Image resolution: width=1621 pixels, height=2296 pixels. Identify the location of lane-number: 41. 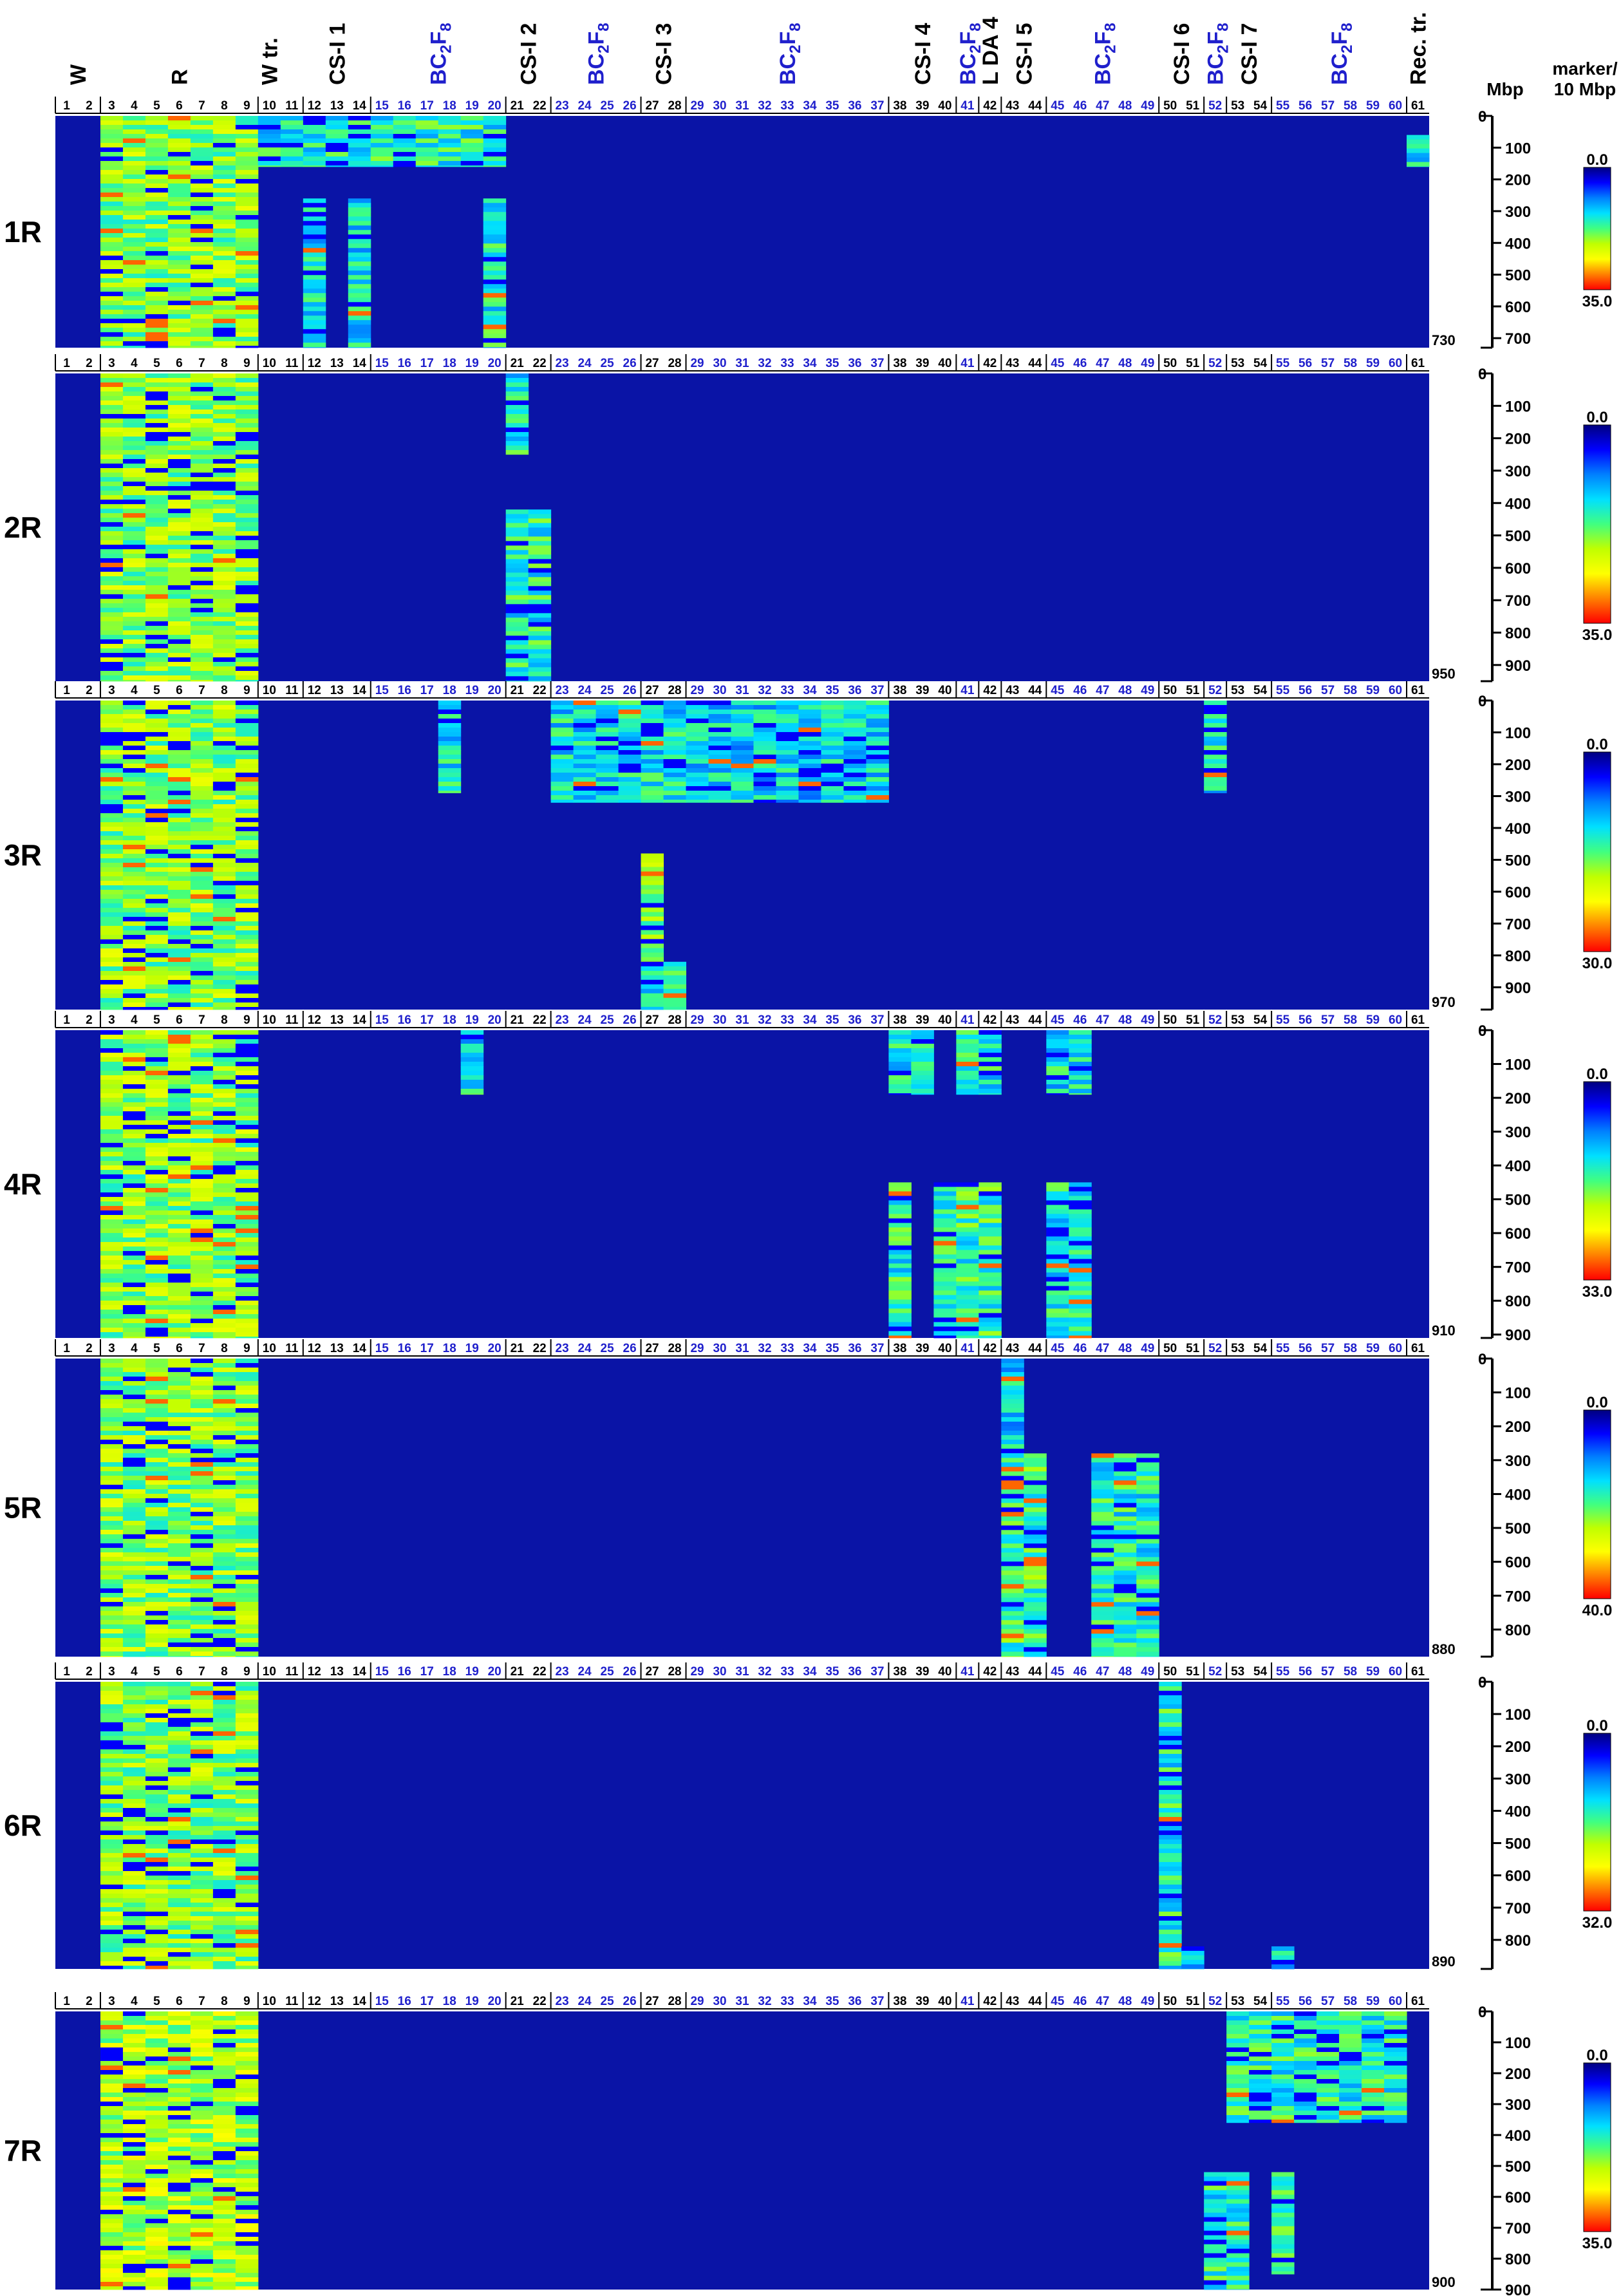
(967, 1349).